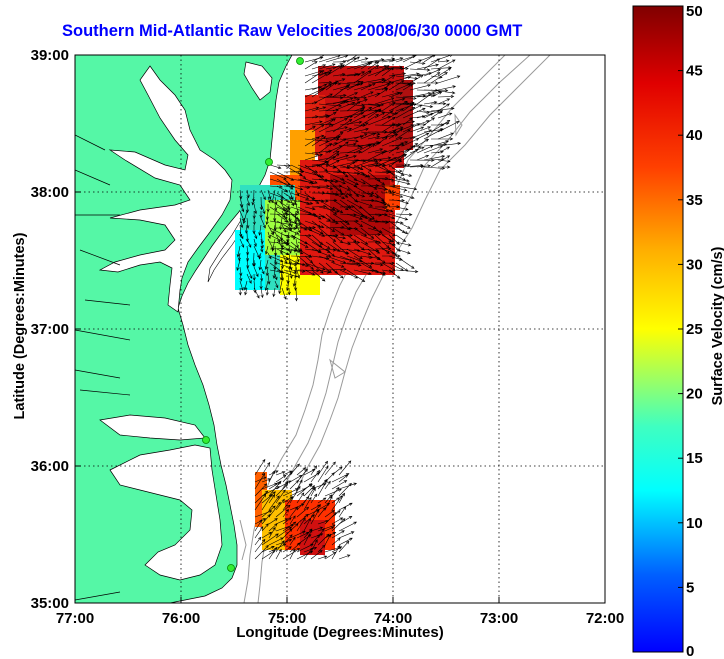  Describe the element at coordinates (56, 329) in the screenshot. I see `y-axis: 39:00 38:00 37:00 36:00 35:00` at that location.